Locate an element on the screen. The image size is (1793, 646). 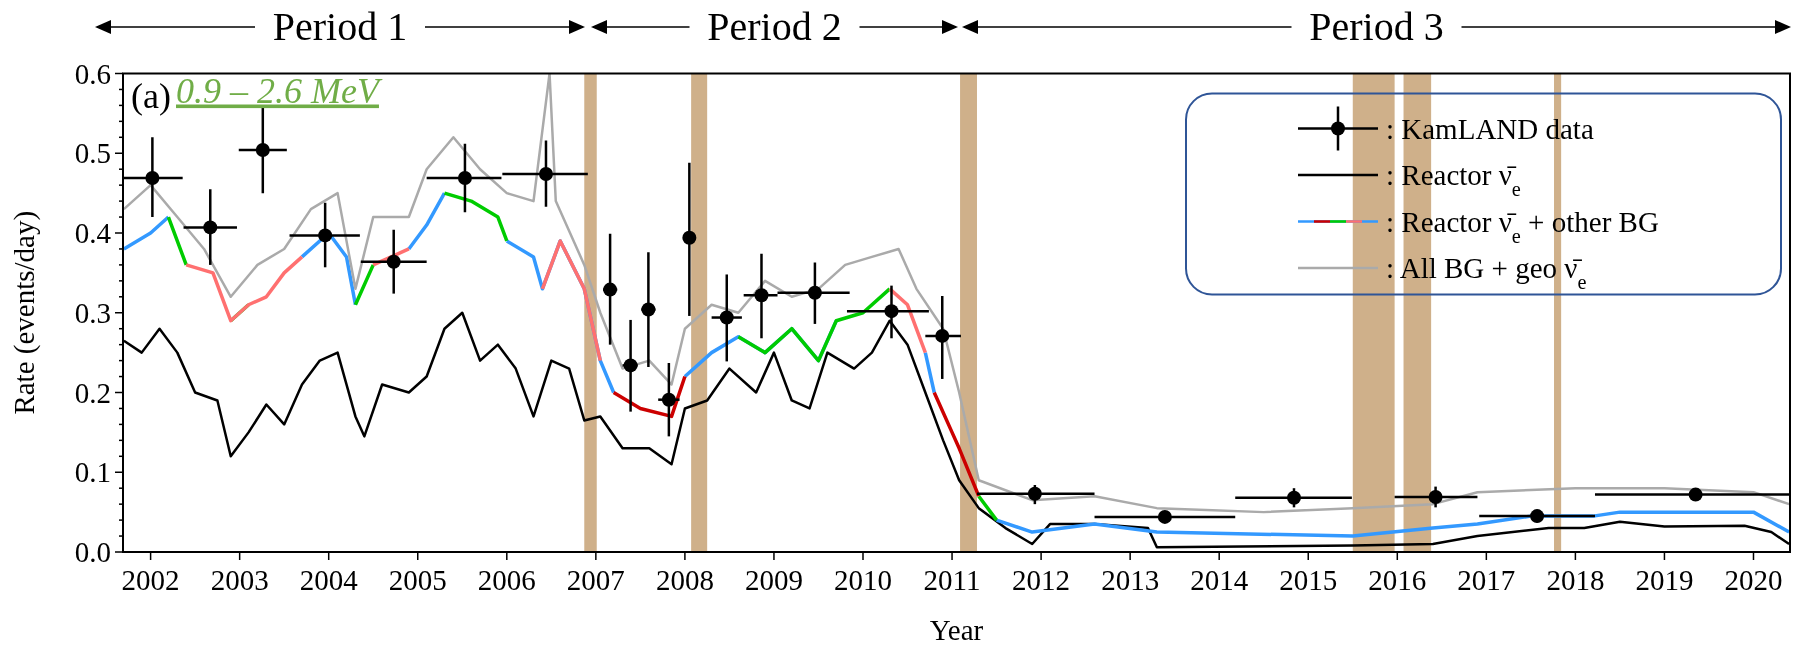
y-tick-label: 0.2 is located at coordinates (92, 392).